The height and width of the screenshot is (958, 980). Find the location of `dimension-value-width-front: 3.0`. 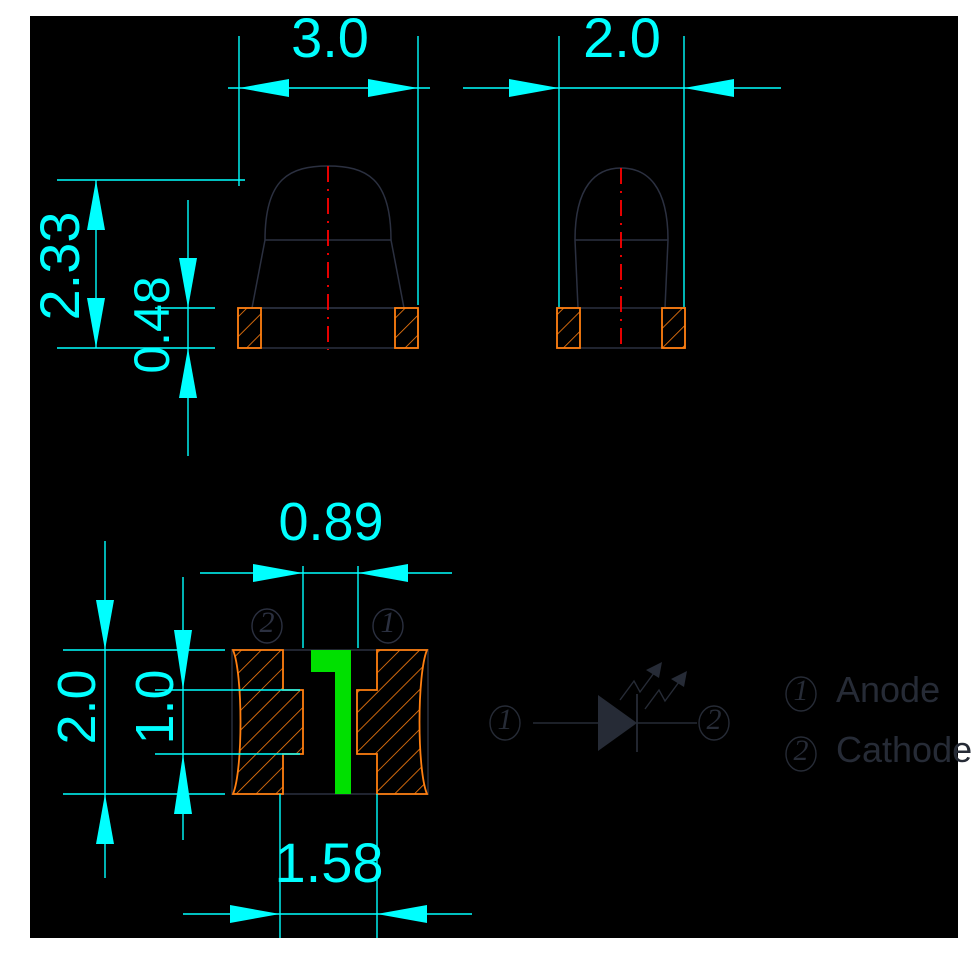

dimension-value-width-front: 3.0 is located at coordinates (330, 37).